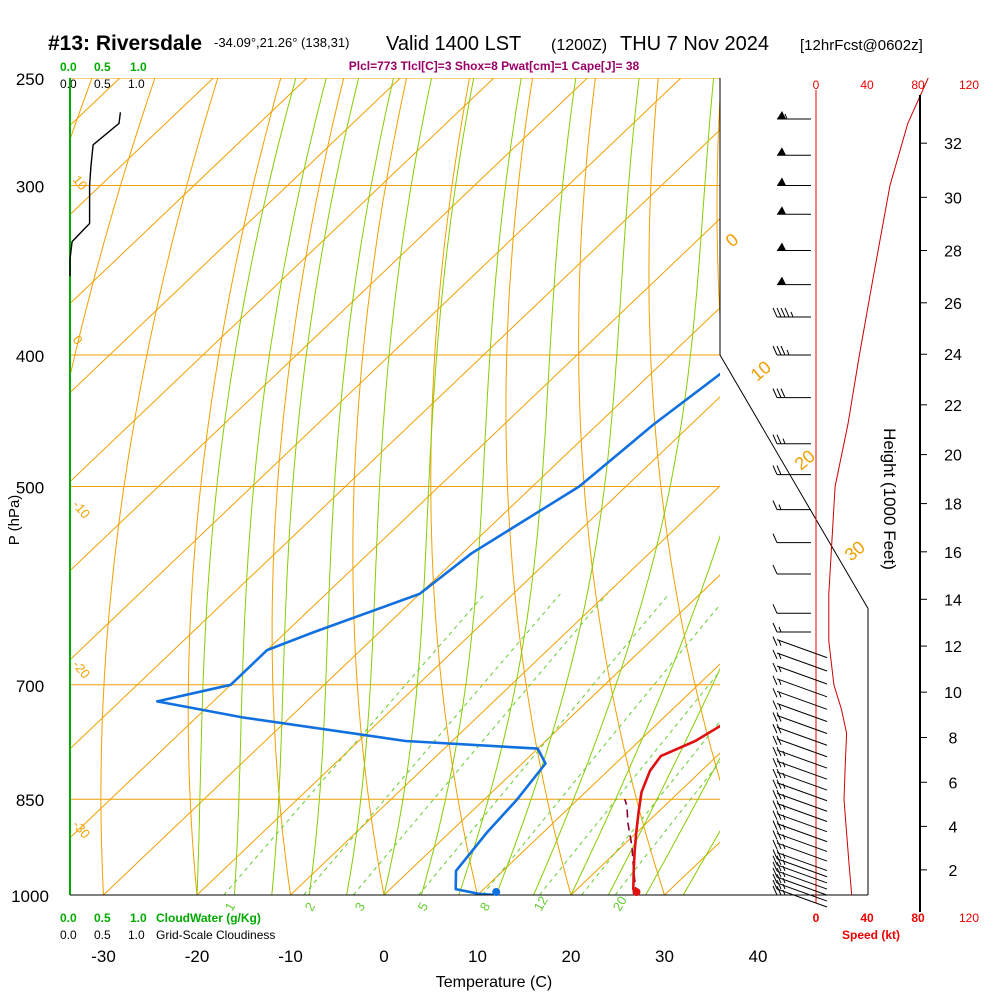 This screenshot has height=1000, width=1000. What do you see at coordinates (953, 505) in the screenshot?
I see `height-tick-label: 18` at bounding box center [953, 505].